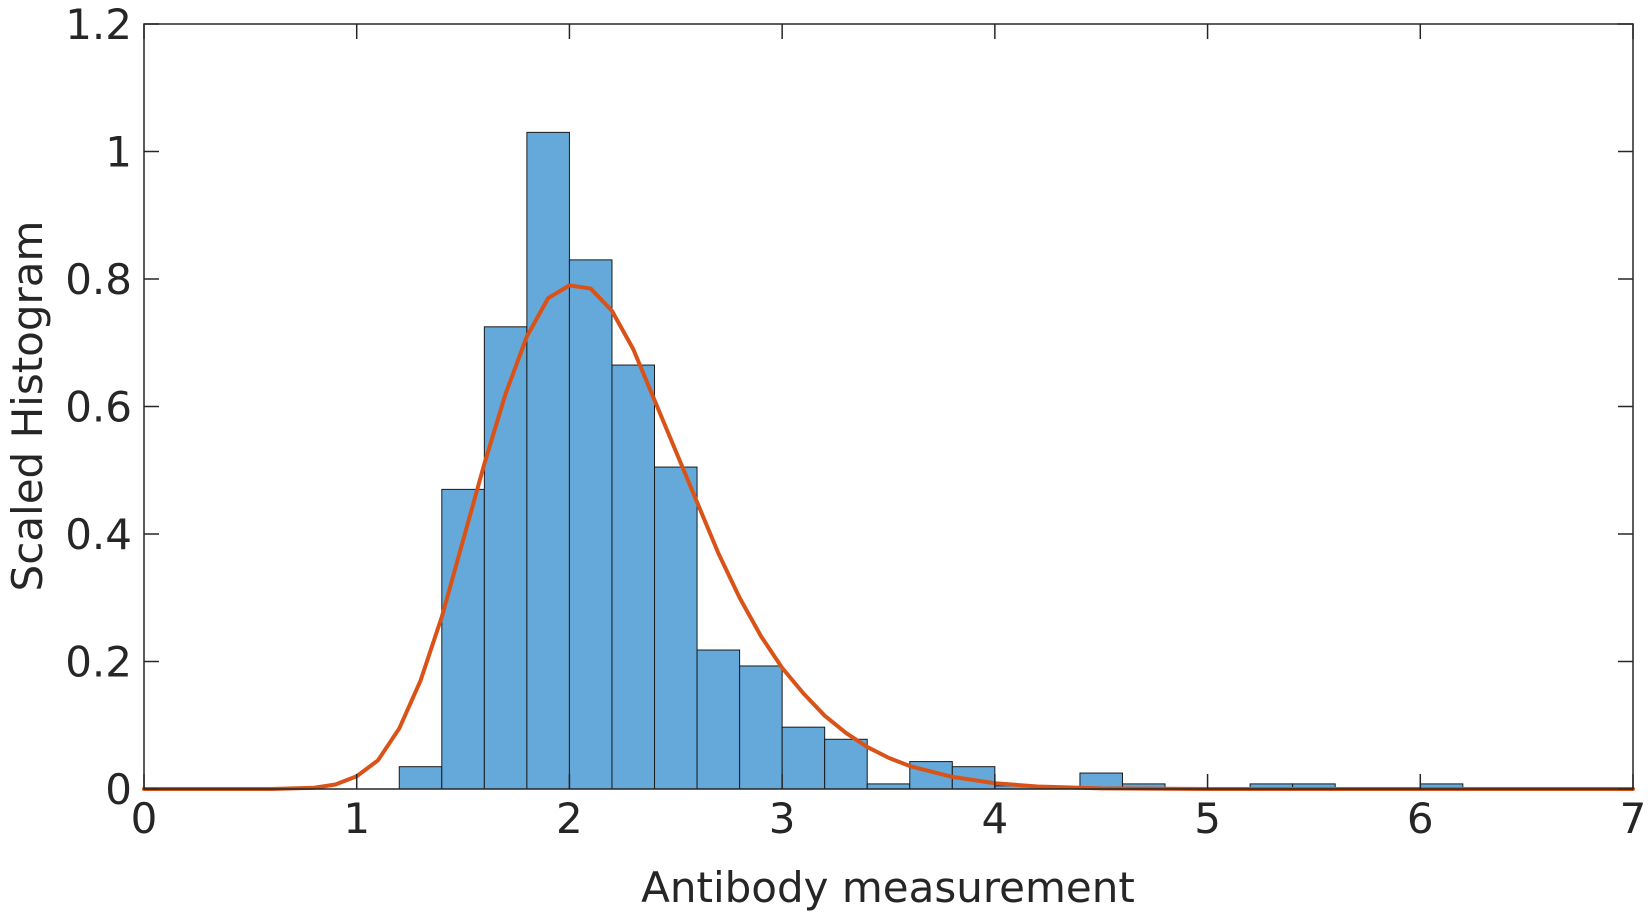 The width and height of the screenshot is (1648, 913). I want to click on y-tick-label: 0, so click(118, 789).